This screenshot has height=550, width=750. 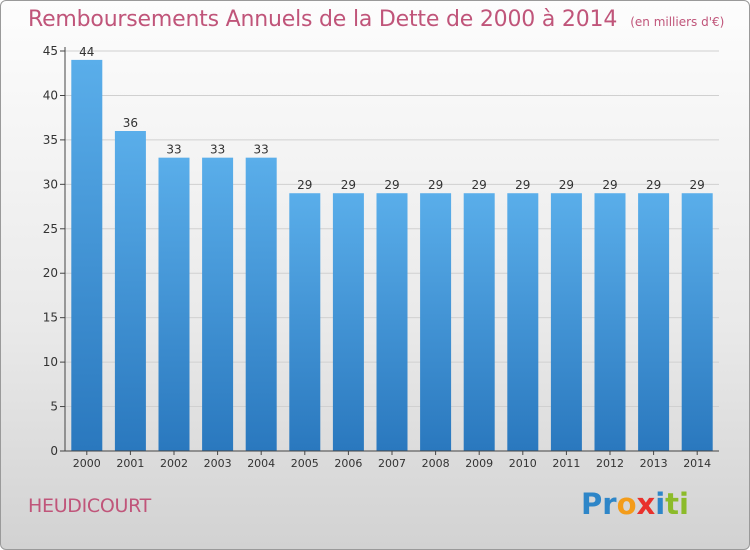 What do you see at coordinates (626, 504) in the screenshot?
I see `logo-part: o` at bounding box center [626, 504].